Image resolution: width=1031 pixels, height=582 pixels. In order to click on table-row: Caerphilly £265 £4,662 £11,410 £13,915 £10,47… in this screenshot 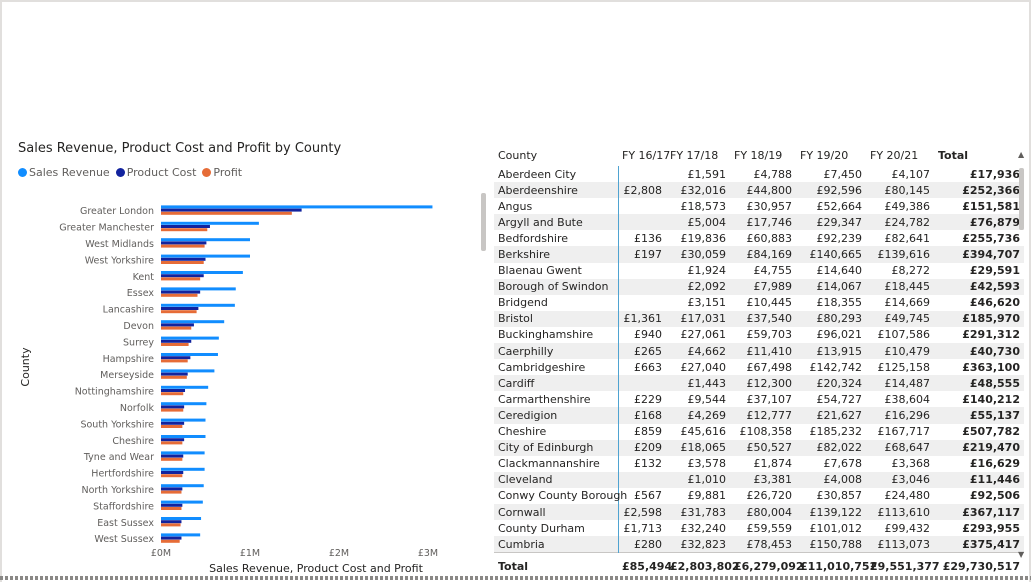, I will do `click(759, 351)`.